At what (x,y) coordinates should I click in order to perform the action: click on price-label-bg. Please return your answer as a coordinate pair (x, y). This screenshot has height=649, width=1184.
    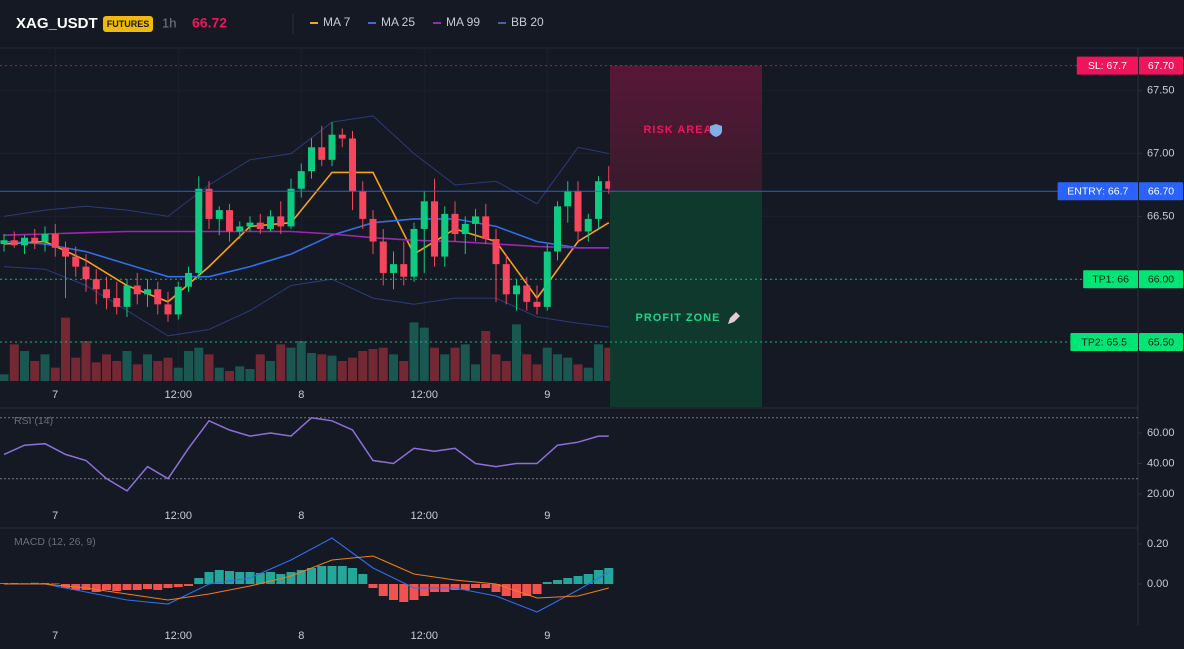
    Looking at the image, I should click on (1107, 65).